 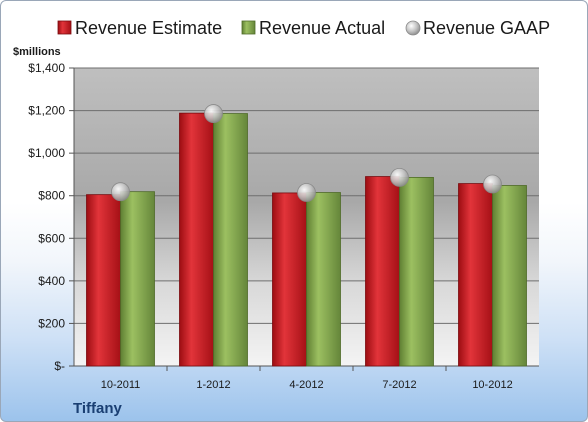 What do you see at coordinates (486, 28) in the screenshot?
I see `legend-label: Revenue GAAP` at bounding box center [486, 28].